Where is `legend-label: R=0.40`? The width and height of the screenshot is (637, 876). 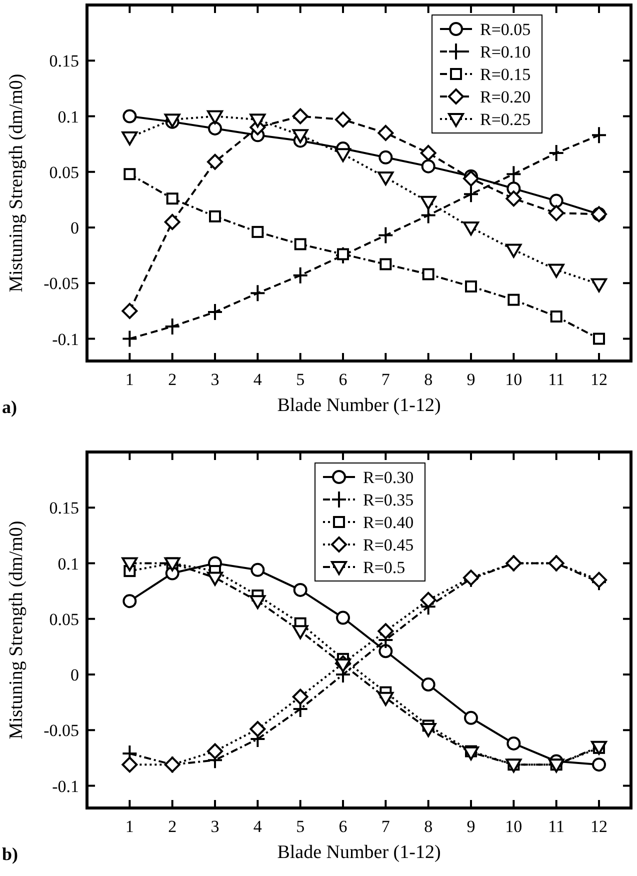
legend-label: R=0.40 is located at coordinates (388, 522).